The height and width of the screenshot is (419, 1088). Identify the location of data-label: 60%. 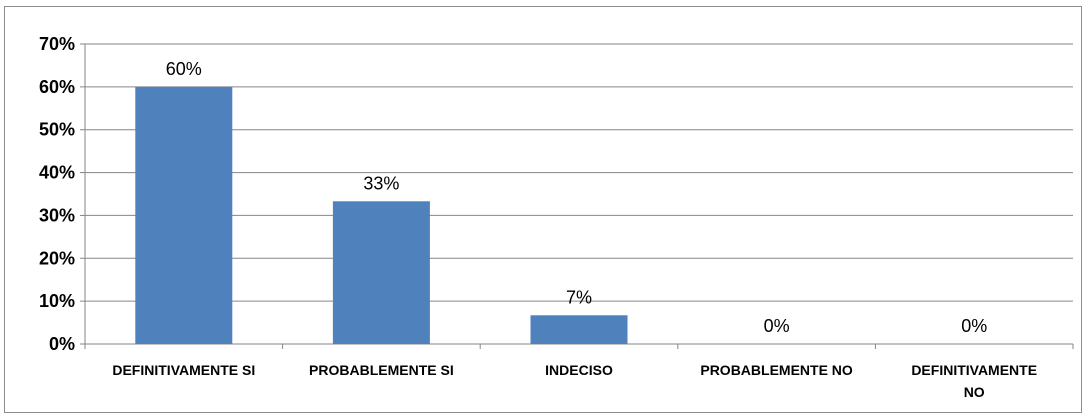
(184, 69).